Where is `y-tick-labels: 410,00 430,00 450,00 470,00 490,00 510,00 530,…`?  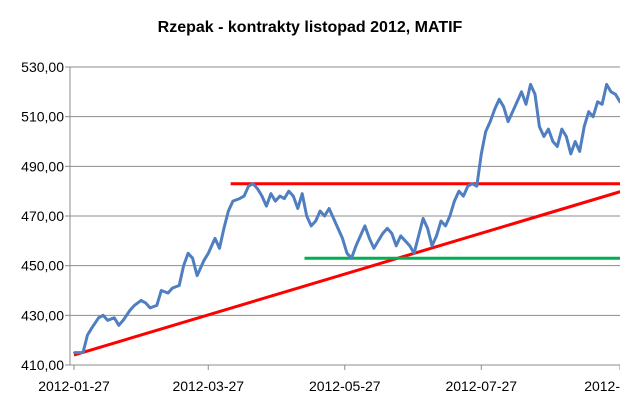
y-tick-labels: 410,00 430,00 450,00 470,00 490,00 510,00 530,… is located at coordinates (42, 216).